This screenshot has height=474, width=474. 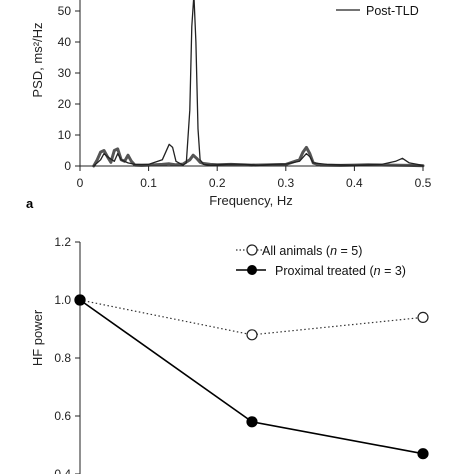 What do you see at coordinates (62, 416) in the screenshot?
I see `hf-y-tick-label: 0.6` at bounding box center [62, 416].